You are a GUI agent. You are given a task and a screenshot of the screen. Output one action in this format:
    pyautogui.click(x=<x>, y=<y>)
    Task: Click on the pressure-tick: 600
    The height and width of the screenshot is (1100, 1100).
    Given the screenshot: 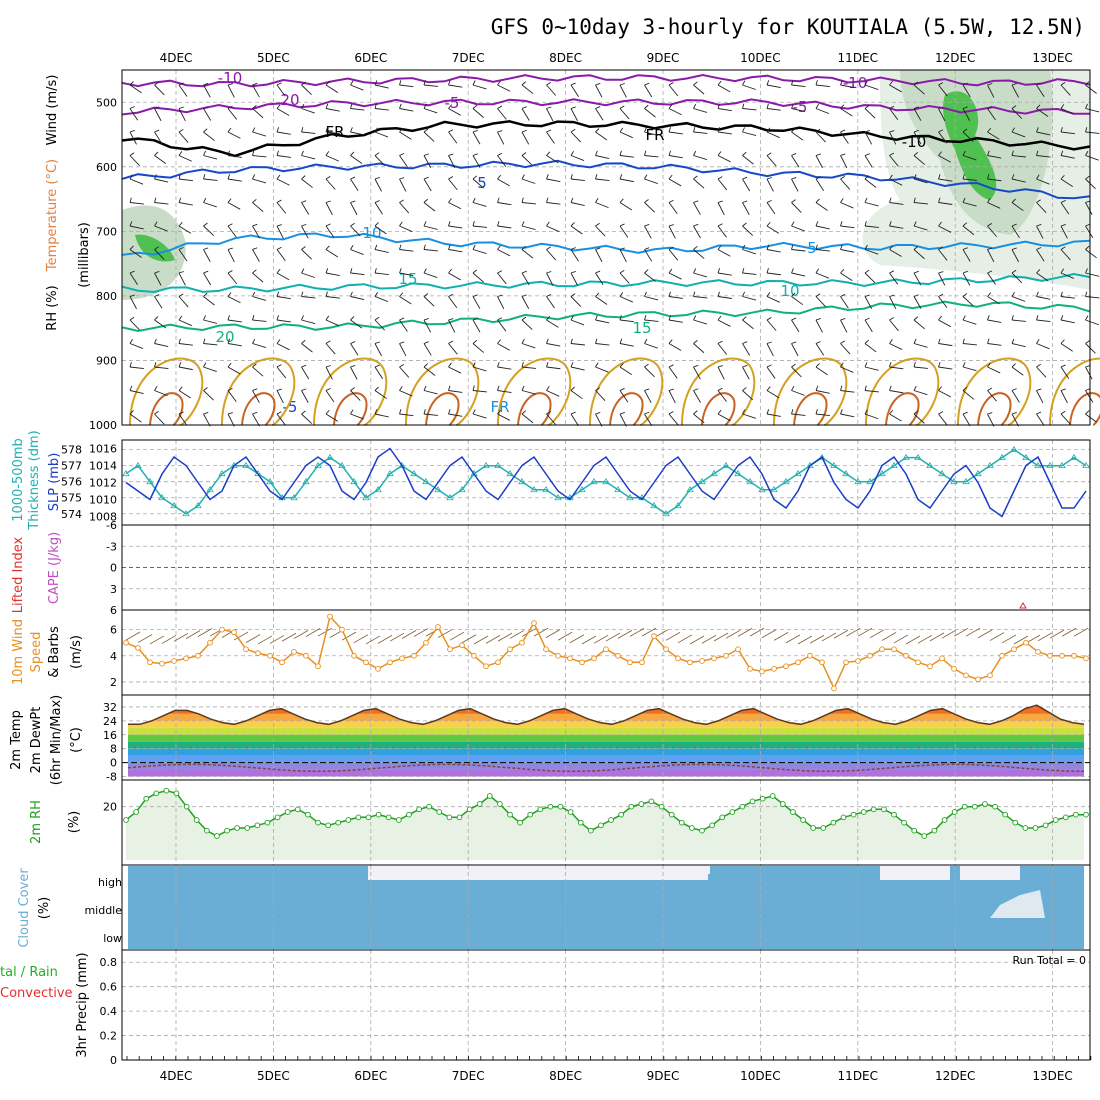 What is the action you would take?
    pyautogui.click(x=106, y=167)
    